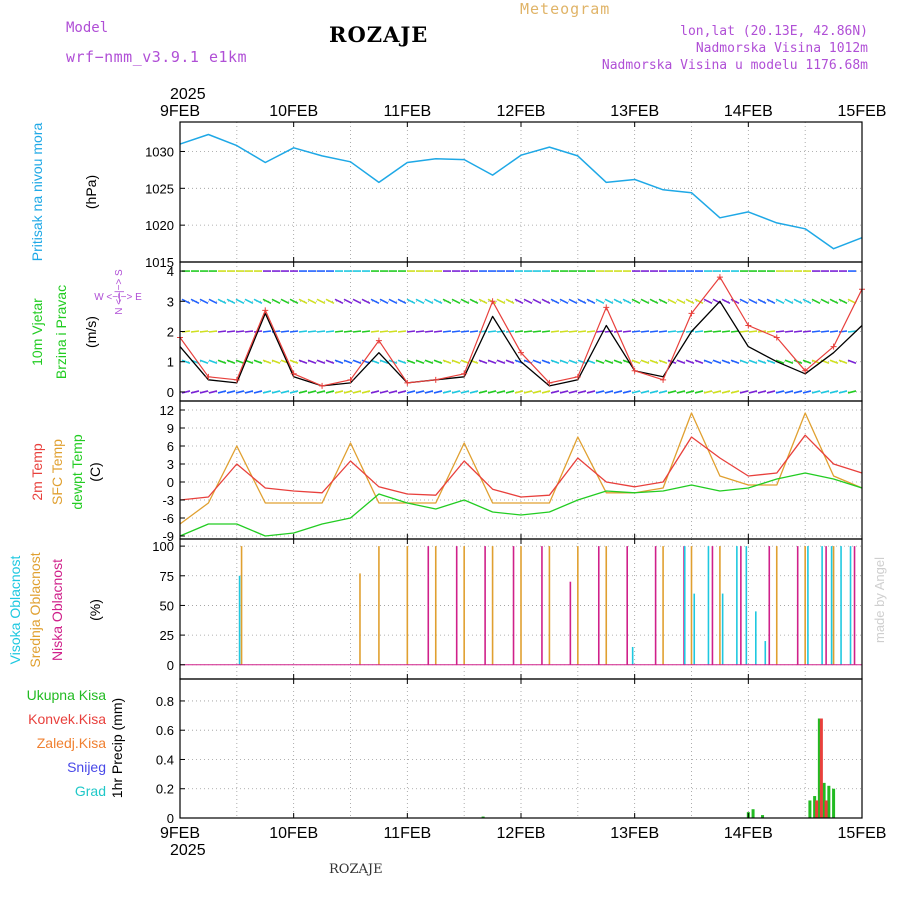 The width and height of the screenshot is (900, 900). What do you see at coordinates (170, 446) in the screenshot?
I see `y-tick-label: 6` at bounding box center [170, 446].